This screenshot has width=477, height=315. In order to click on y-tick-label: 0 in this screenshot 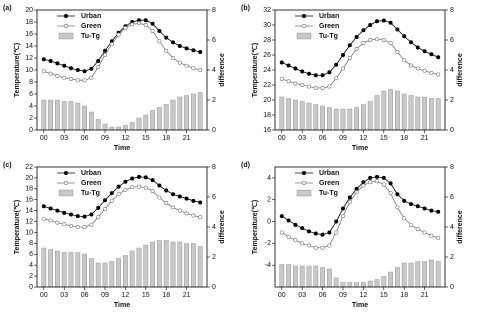, I will do `click(31, 287)`.